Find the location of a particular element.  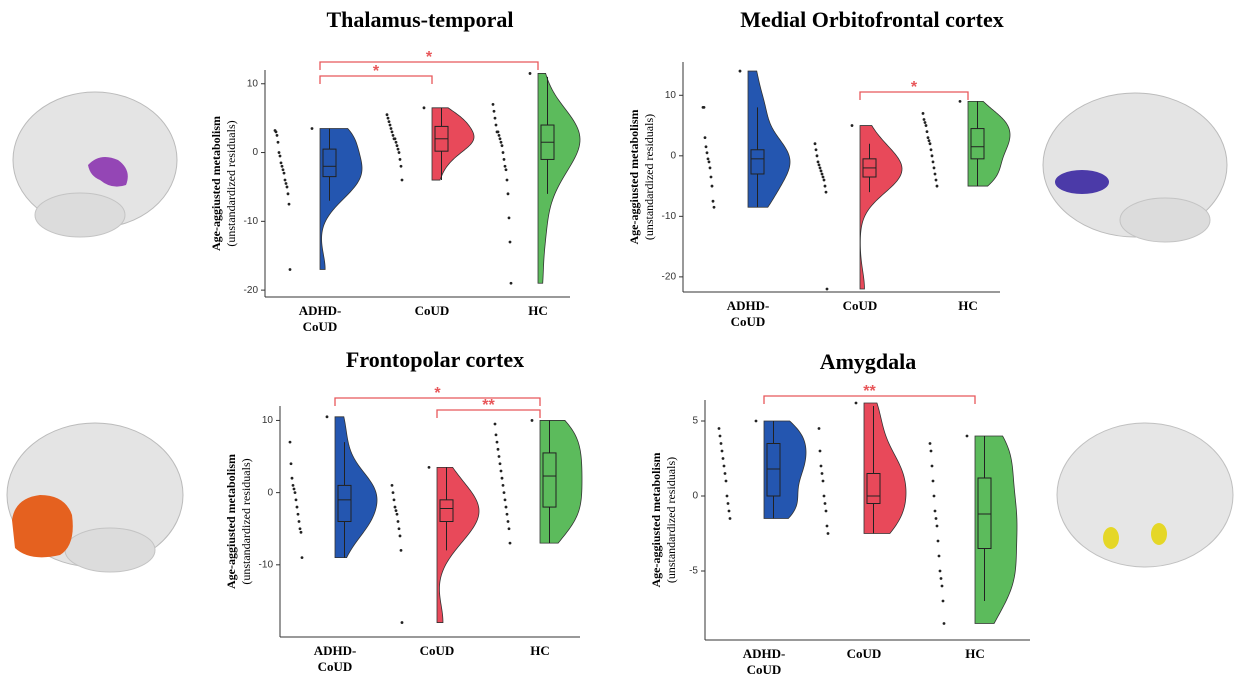

brain-thalamus is located at coordinates (95, 164).